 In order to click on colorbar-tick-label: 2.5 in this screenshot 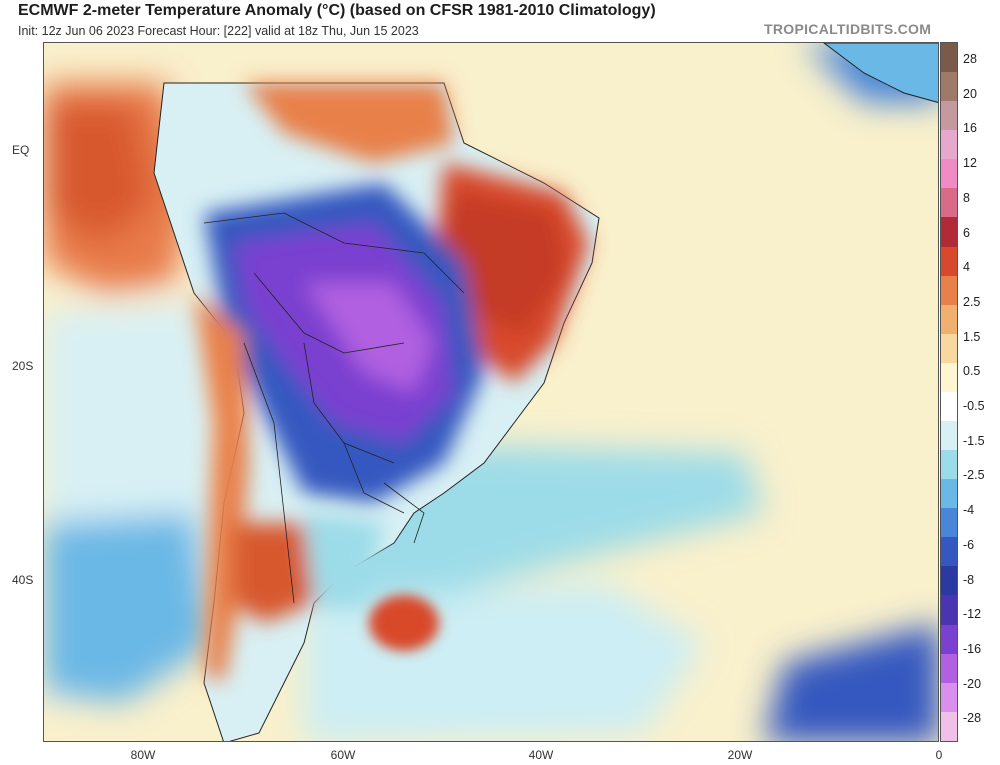, I will do `click(972, 301)`.